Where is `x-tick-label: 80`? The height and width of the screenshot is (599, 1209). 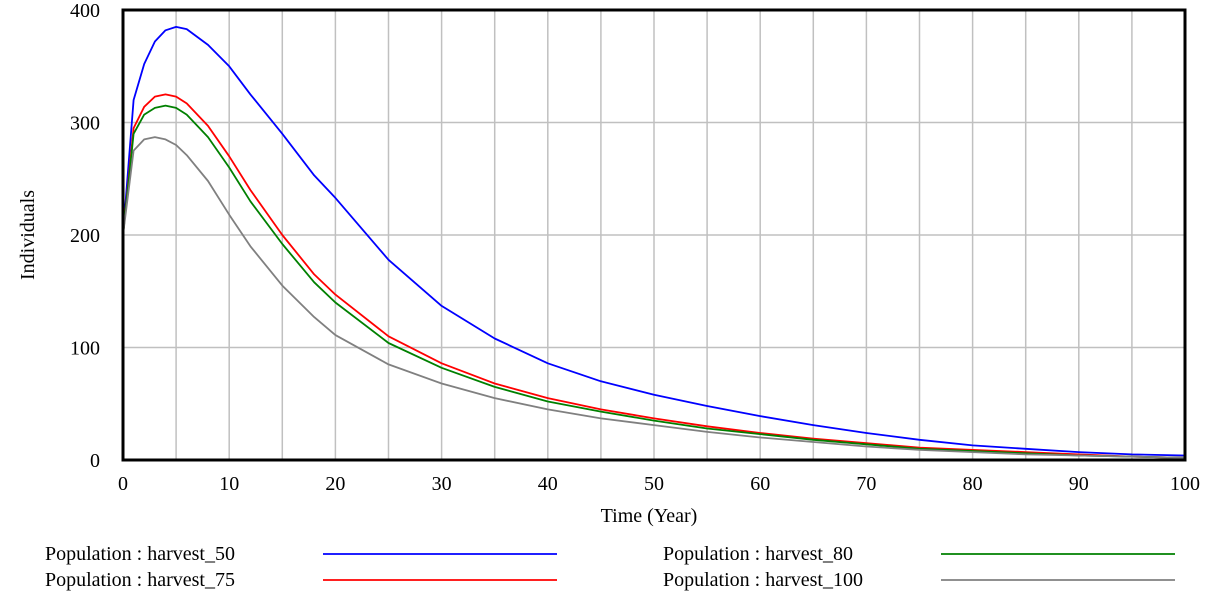 x-tick-label: 80 is located at coordinates (973, 484).